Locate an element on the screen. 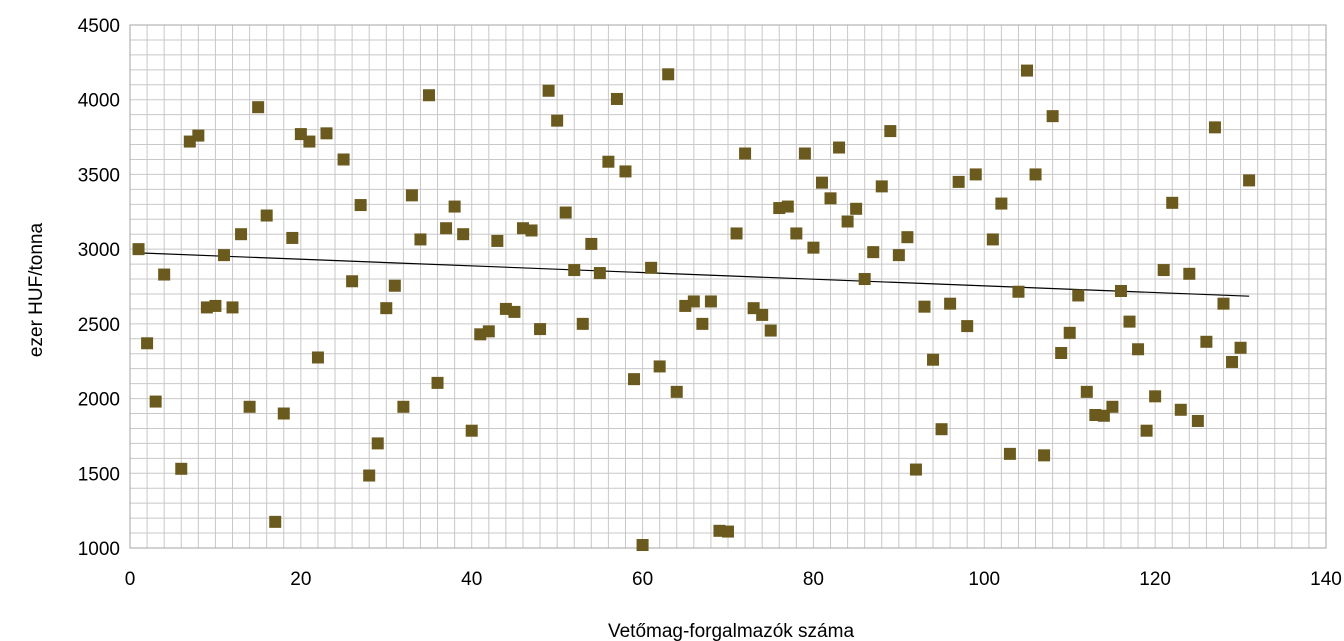 Image resolution: width=1344 pixels, height=641 pixels. x-tick-label: 80 is located at coordinates (813, 579).